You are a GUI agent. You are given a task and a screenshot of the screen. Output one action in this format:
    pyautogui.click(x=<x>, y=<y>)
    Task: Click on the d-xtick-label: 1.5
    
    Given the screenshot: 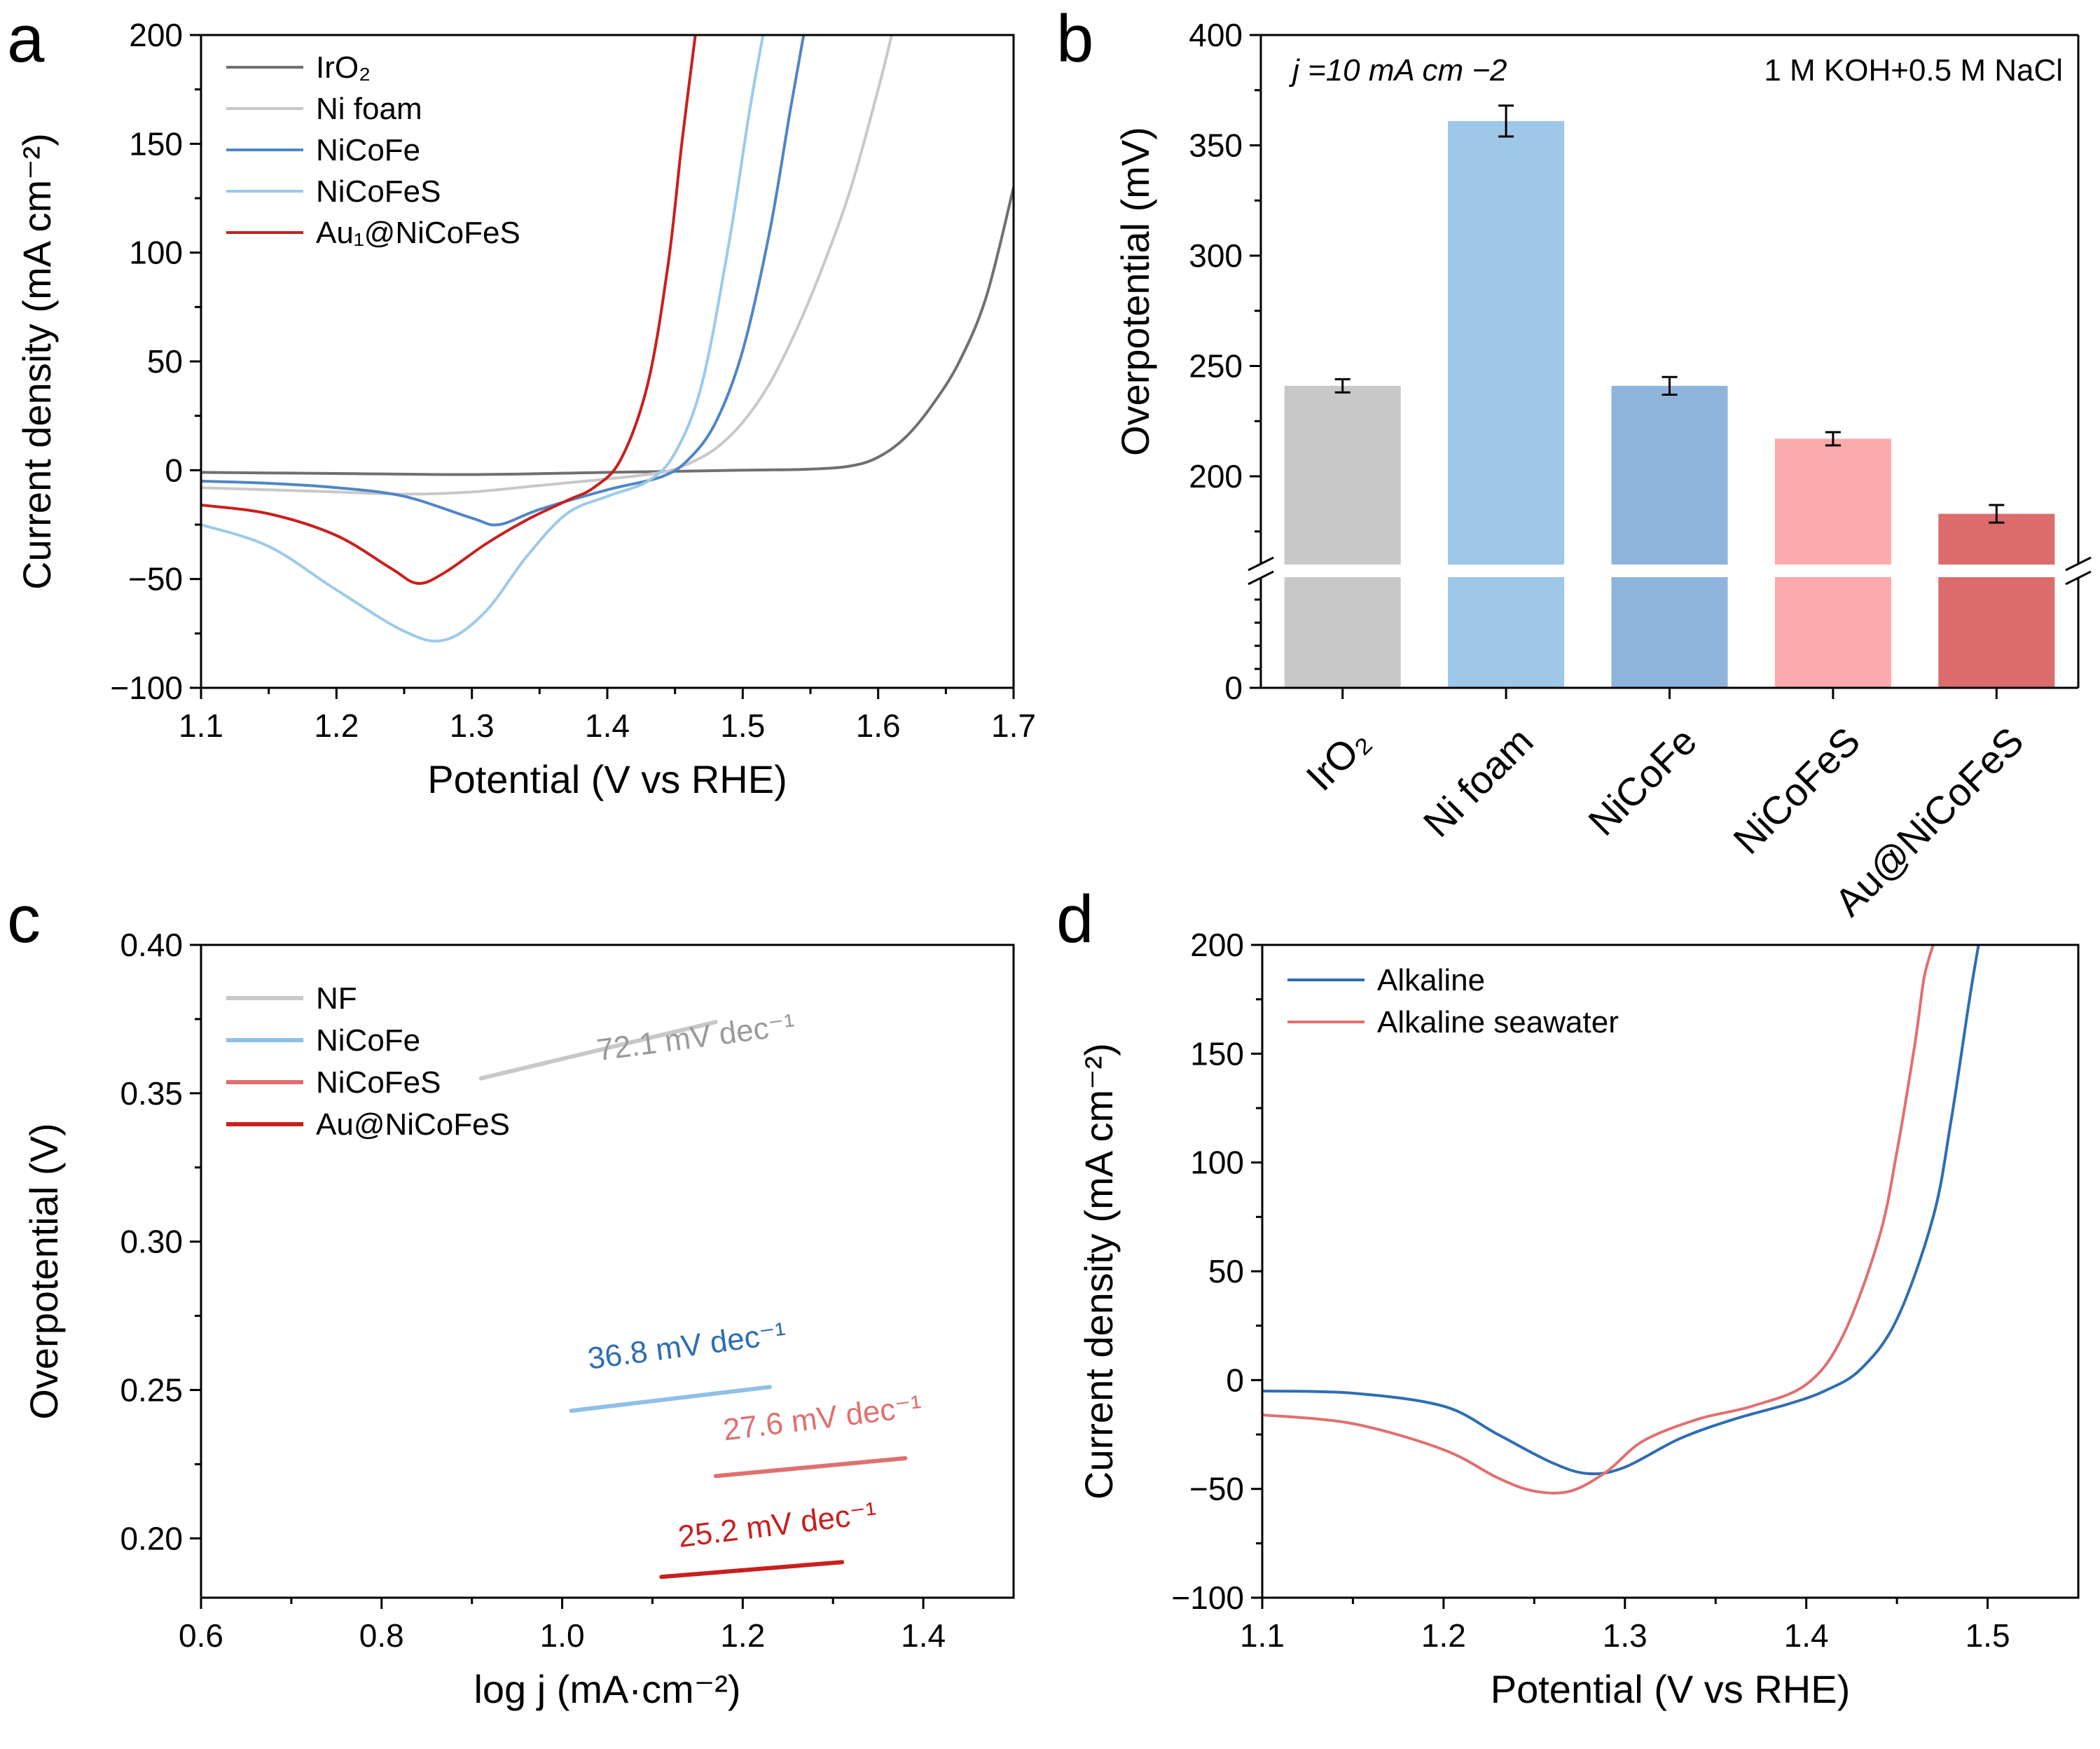 What is the action you would take?
    pyautogui.click(x=1988, y=1635)
    